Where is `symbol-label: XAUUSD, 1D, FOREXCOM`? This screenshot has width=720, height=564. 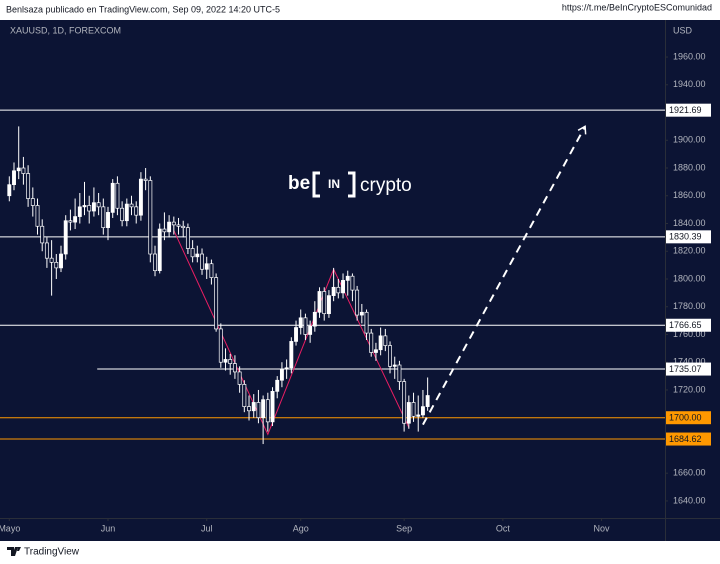
symbol-label: XAUUSD, 1D, FOREXCOM is located at coordinates (65, 30).